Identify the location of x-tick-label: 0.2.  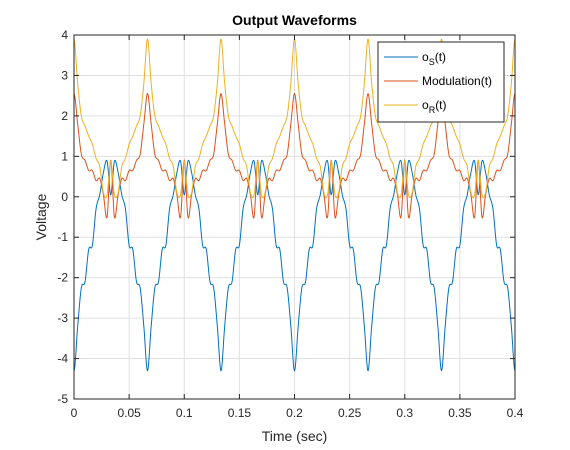
(294, 413).